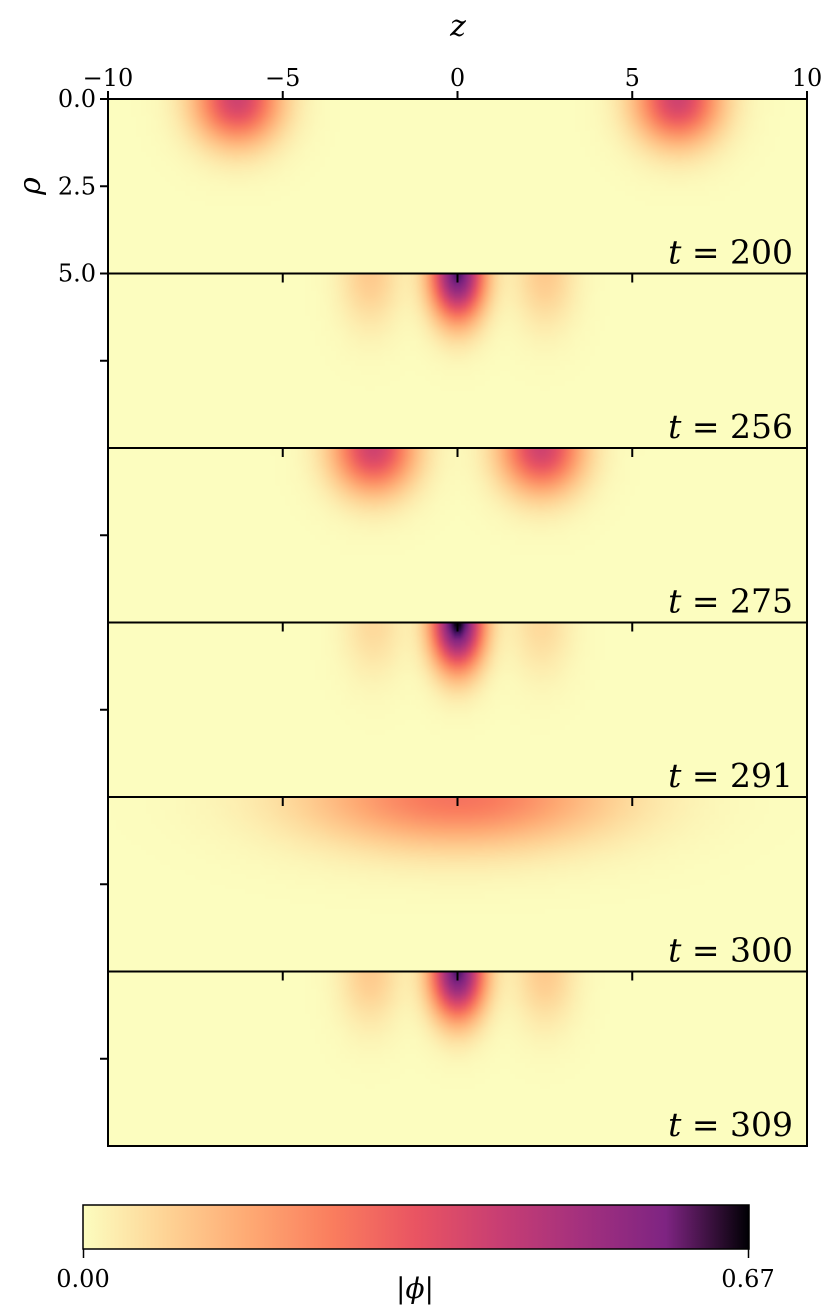 This screenshot has height=1313, width=832. What do you see at coordinates (82, 1279) in the screenshot?
I see `colorbar-min-label: 0.00` at bounding box center [82, 1279].